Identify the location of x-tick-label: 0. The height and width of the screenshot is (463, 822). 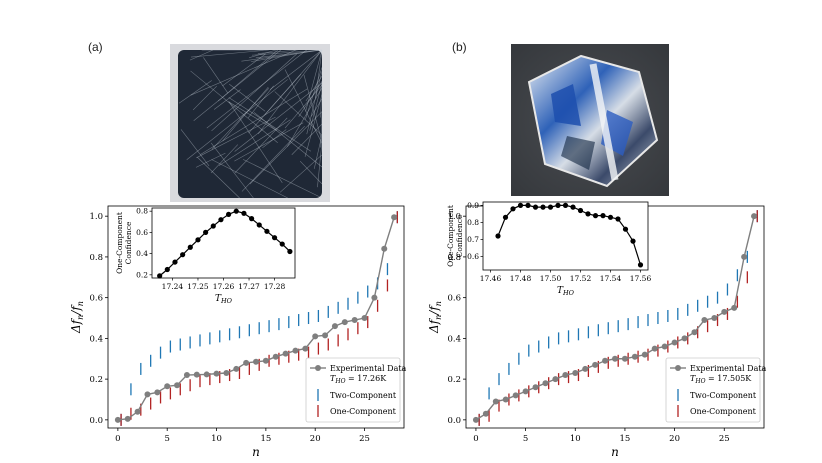
(117, 439).